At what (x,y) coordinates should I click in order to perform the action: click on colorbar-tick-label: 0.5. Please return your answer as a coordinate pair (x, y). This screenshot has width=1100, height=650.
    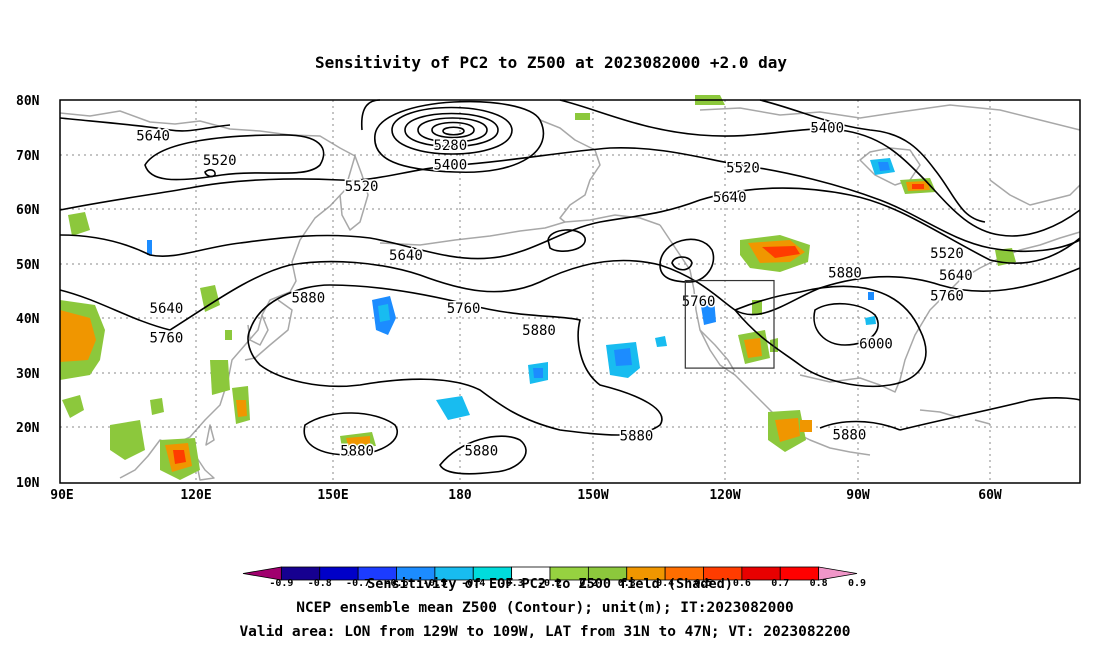
    Looking at the image, I should click on (703, 583).